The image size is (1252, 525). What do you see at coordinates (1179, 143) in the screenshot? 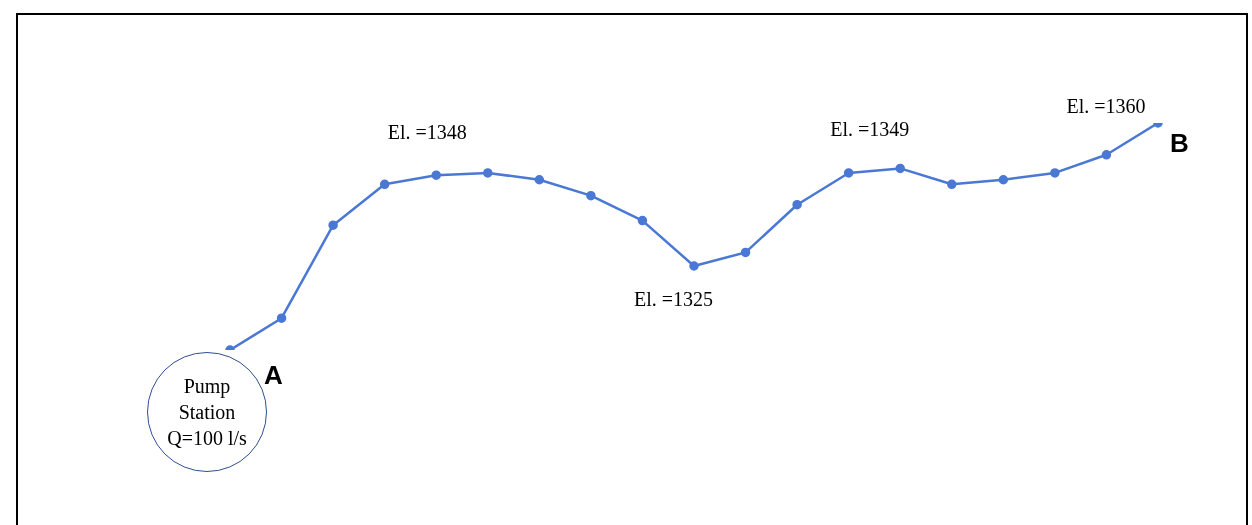
I see `annotation: B` at bounding box center [1179, 143].